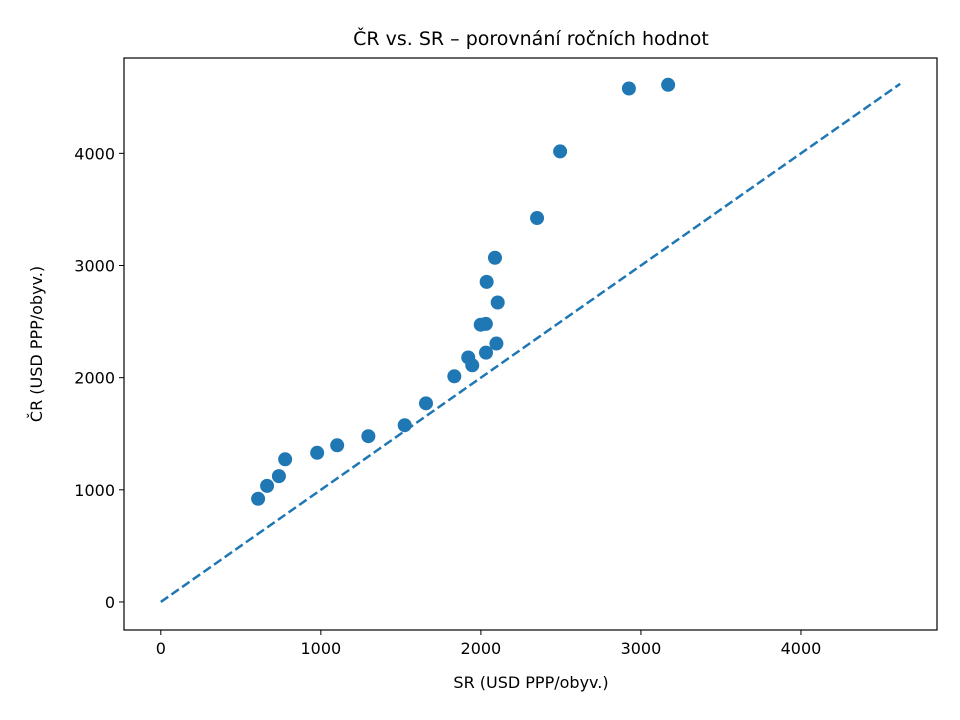  I want to click on x-tick-label: 0, so click(161, 648).